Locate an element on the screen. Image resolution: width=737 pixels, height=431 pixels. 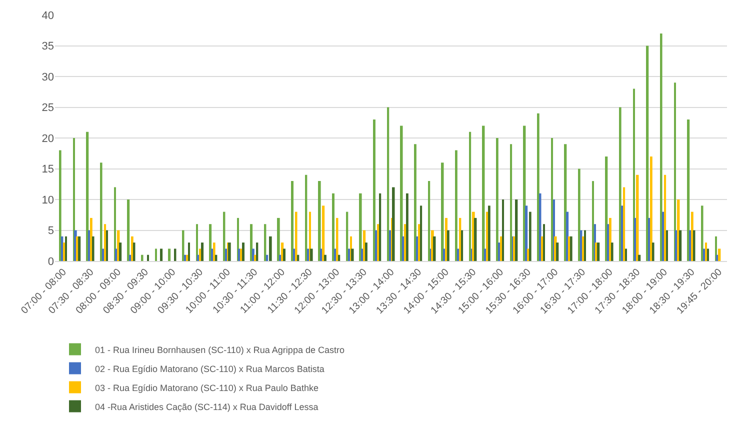
y-tick-label: 10 is located at coordinates (48, 200).